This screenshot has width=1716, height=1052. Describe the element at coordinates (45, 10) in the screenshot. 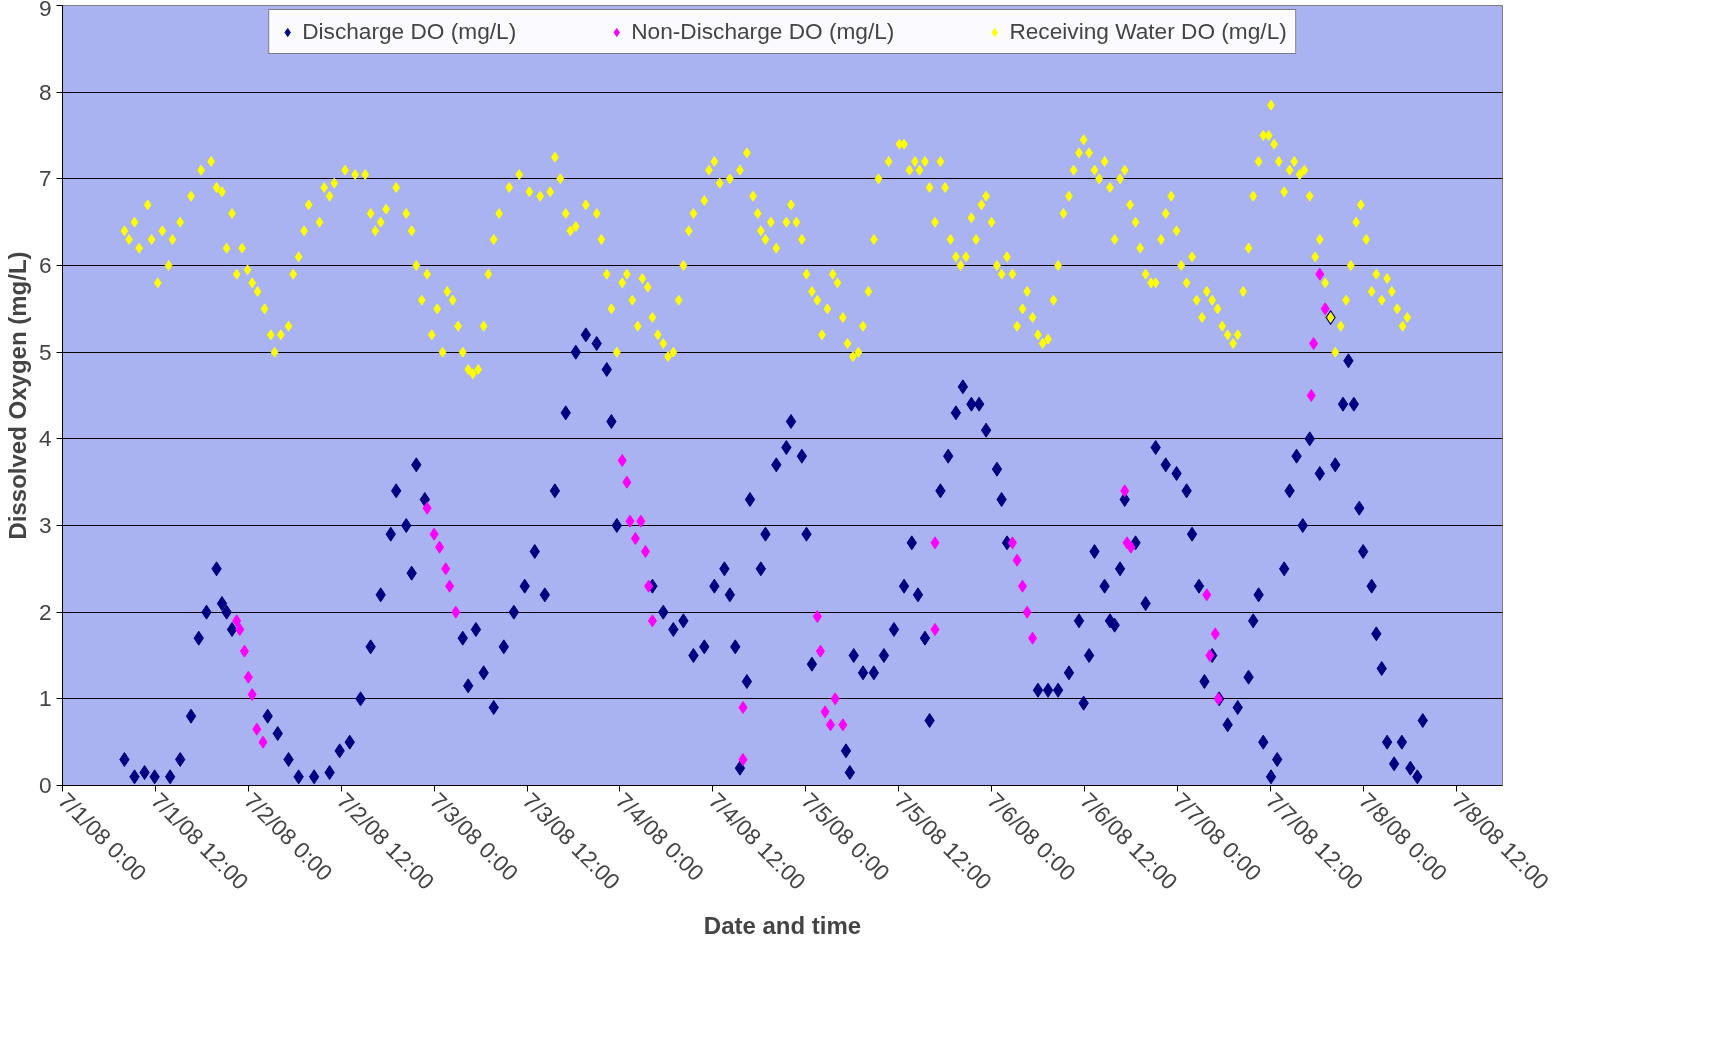

I see `y-tick-label: 9` at that location.